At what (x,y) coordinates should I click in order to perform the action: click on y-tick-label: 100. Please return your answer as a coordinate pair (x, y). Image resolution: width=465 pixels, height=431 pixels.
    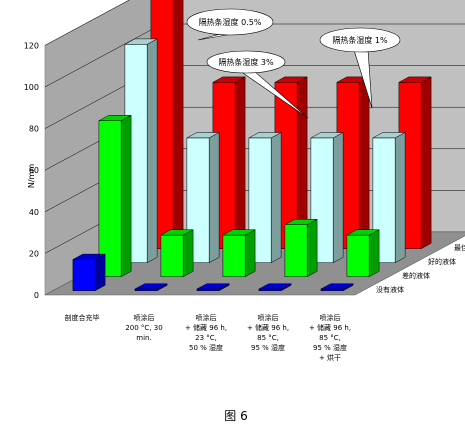
    Looking at the image, I should click on (31, 87).